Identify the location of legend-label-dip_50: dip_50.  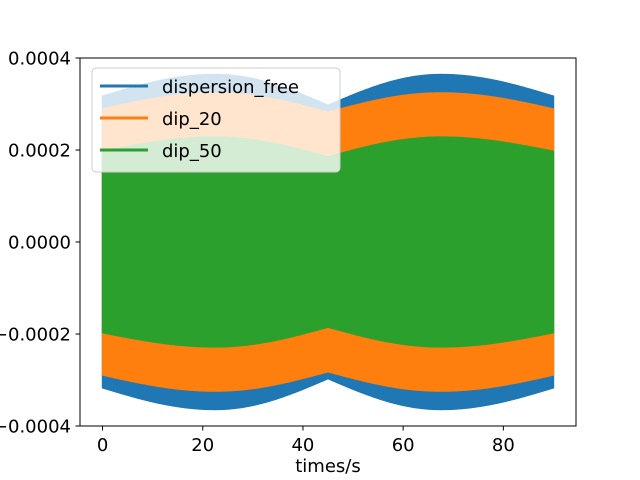
(192, 151).